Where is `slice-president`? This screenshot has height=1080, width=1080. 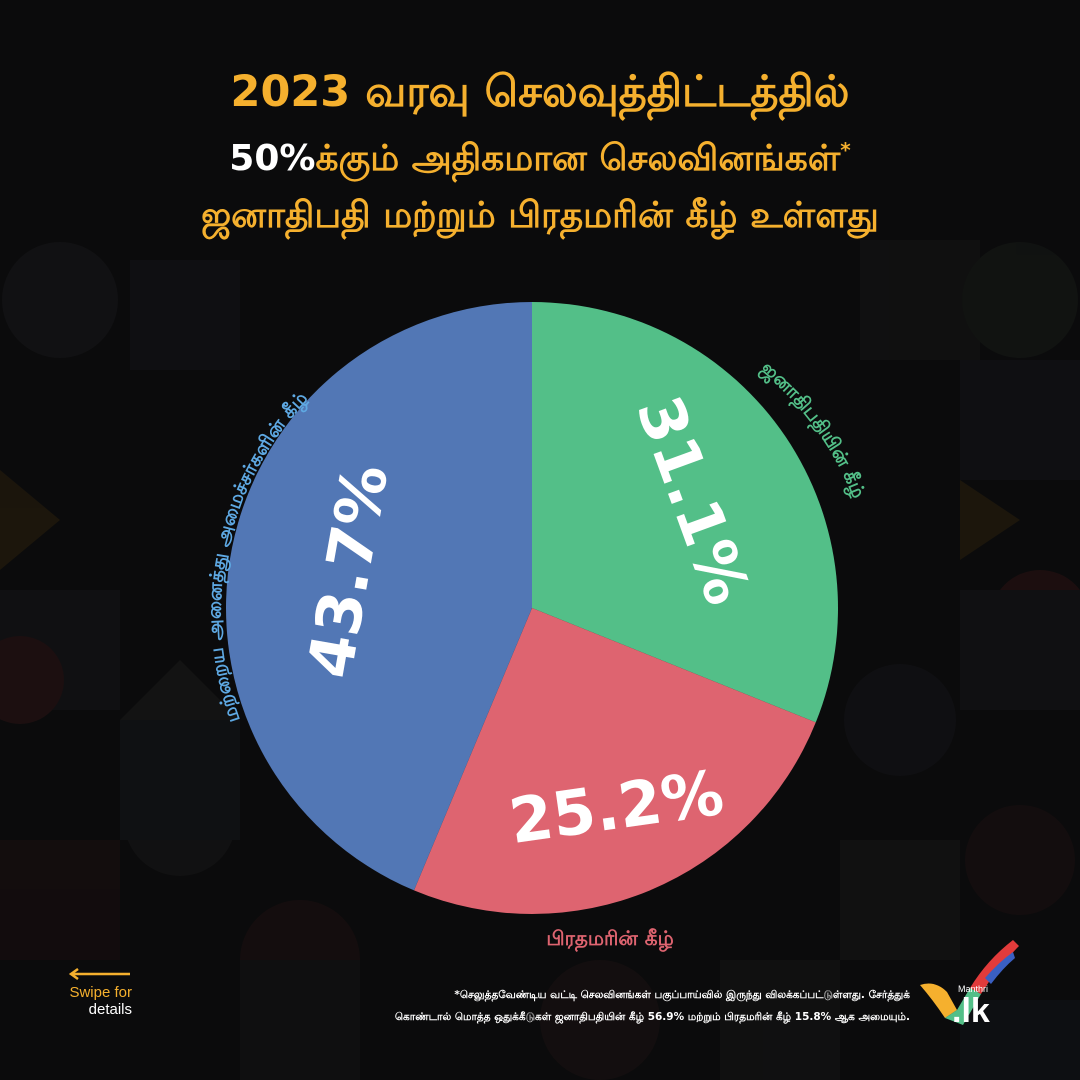
slice-president is located at coordinates (685, 512).